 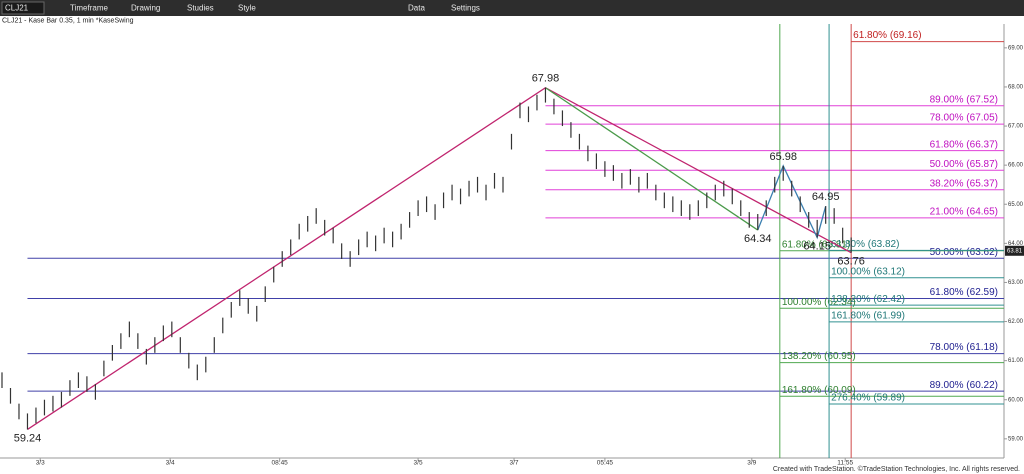 I want to click on x-tick-label: 3/7, so click(x=514, y=463).